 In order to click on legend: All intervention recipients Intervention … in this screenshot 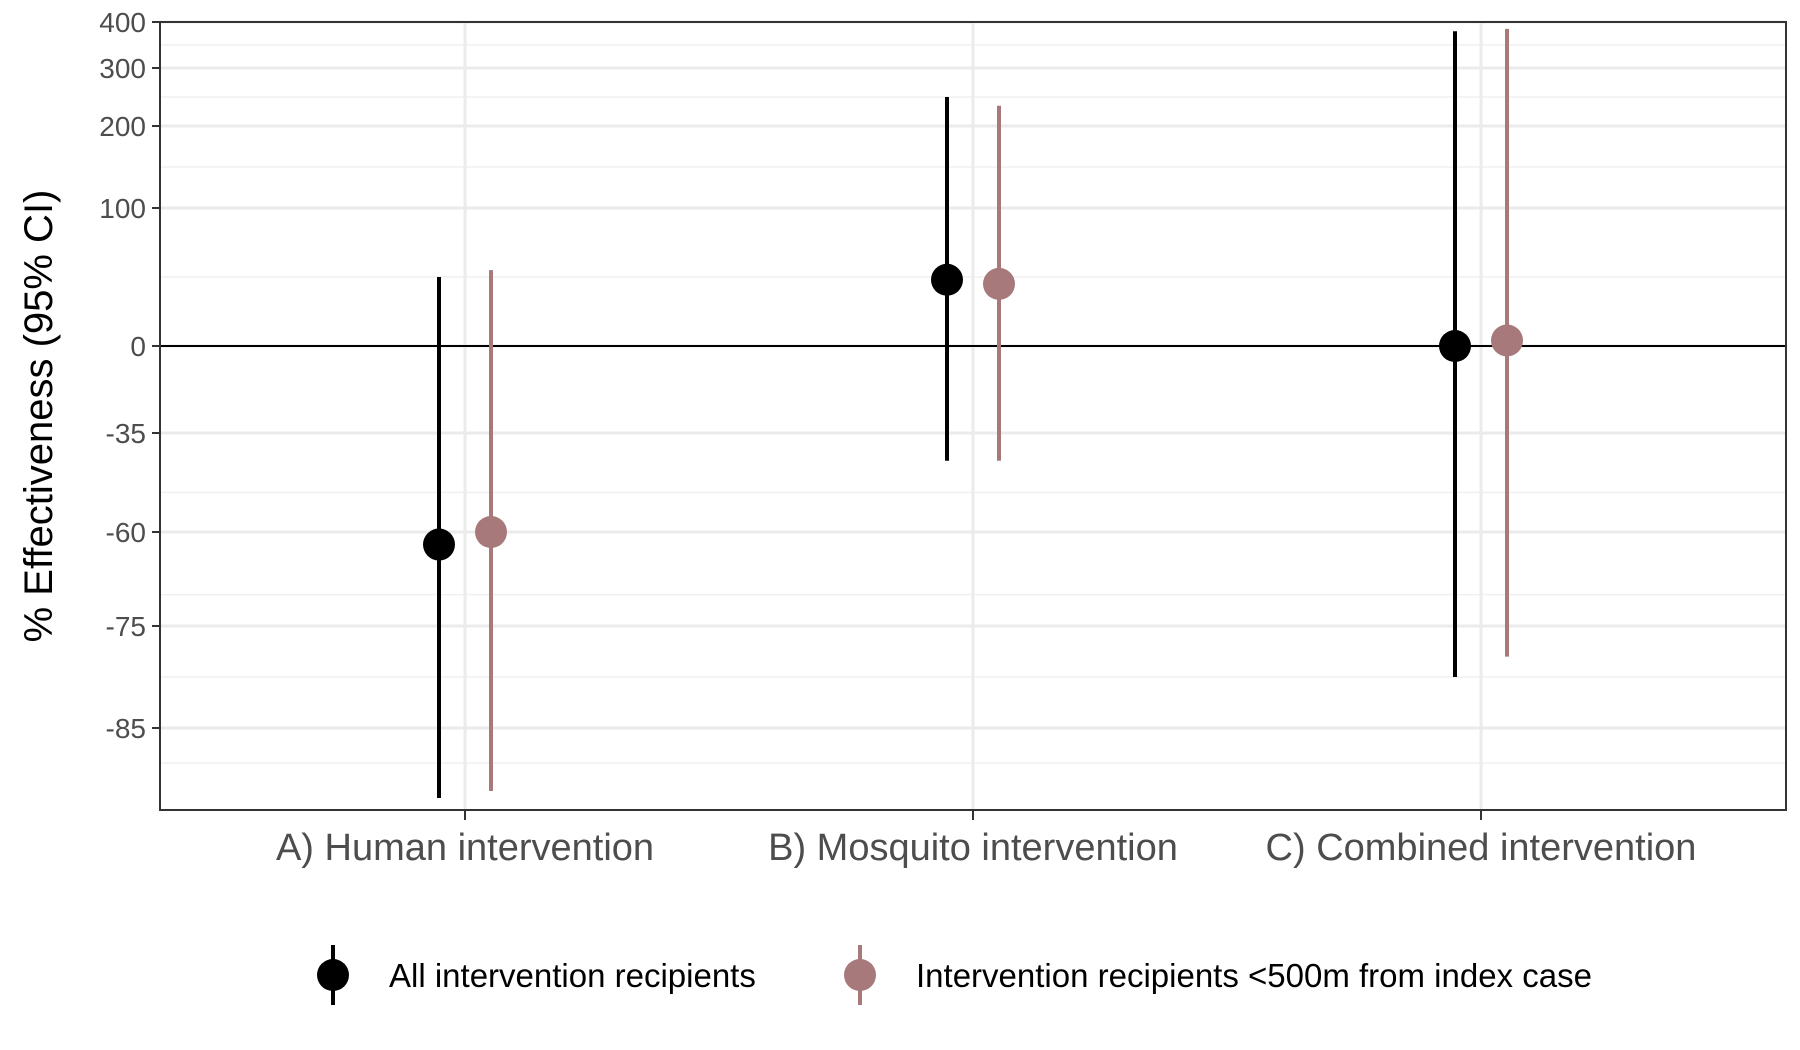, I will do `click(954, 975)`.